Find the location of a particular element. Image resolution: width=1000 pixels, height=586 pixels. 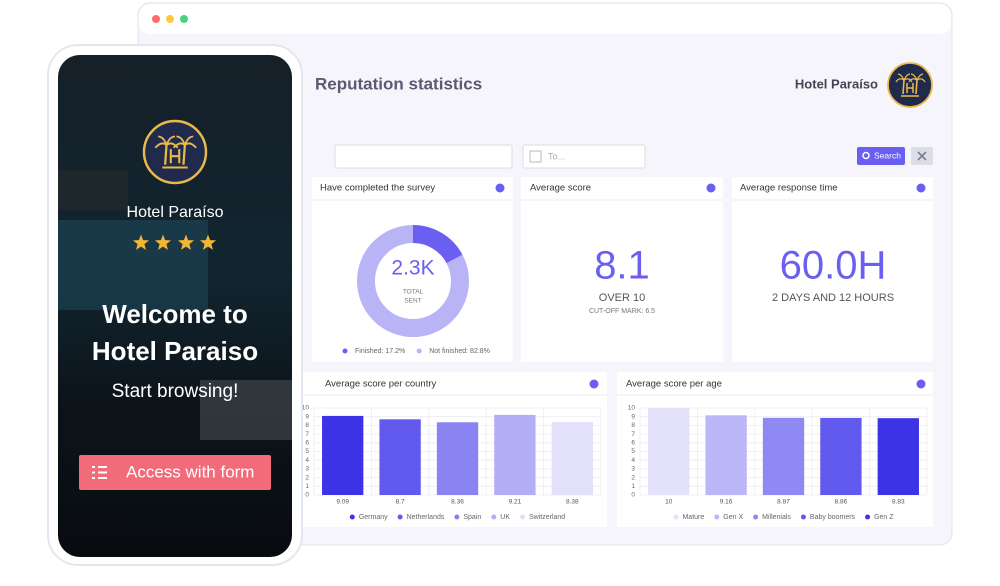

card-title: Have completed the survey is located at coordinates (377, 188).